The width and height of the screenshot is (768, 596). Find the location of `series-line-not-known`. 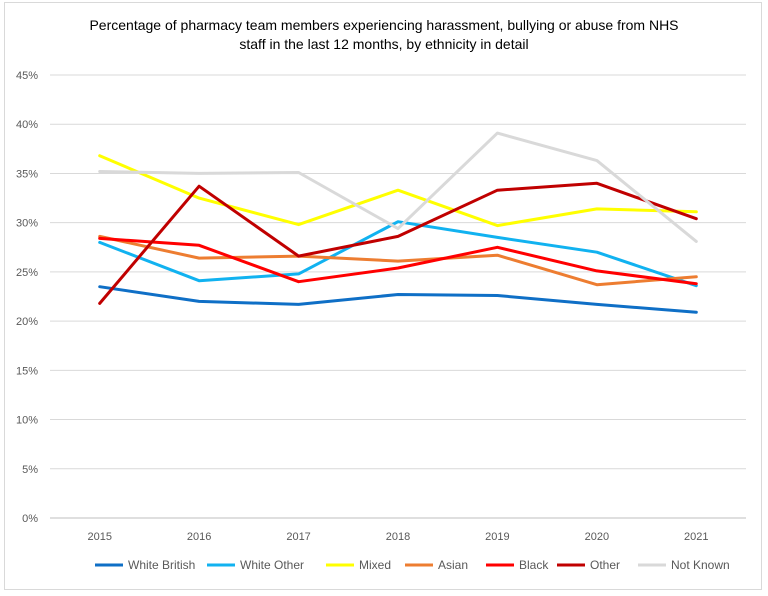

series-line-not-known is located at coordinates (398, 187).